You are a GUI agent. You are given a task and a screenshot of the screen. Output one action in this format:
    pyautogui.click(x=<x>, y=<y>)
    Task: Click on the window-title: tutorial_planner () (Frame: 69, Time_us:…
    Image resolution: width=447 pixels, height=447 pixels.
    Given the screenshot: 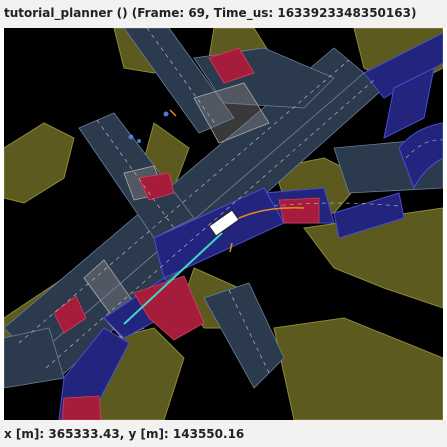 What is the action you would take?
    pyautogui.click(x=210, y=13)
    